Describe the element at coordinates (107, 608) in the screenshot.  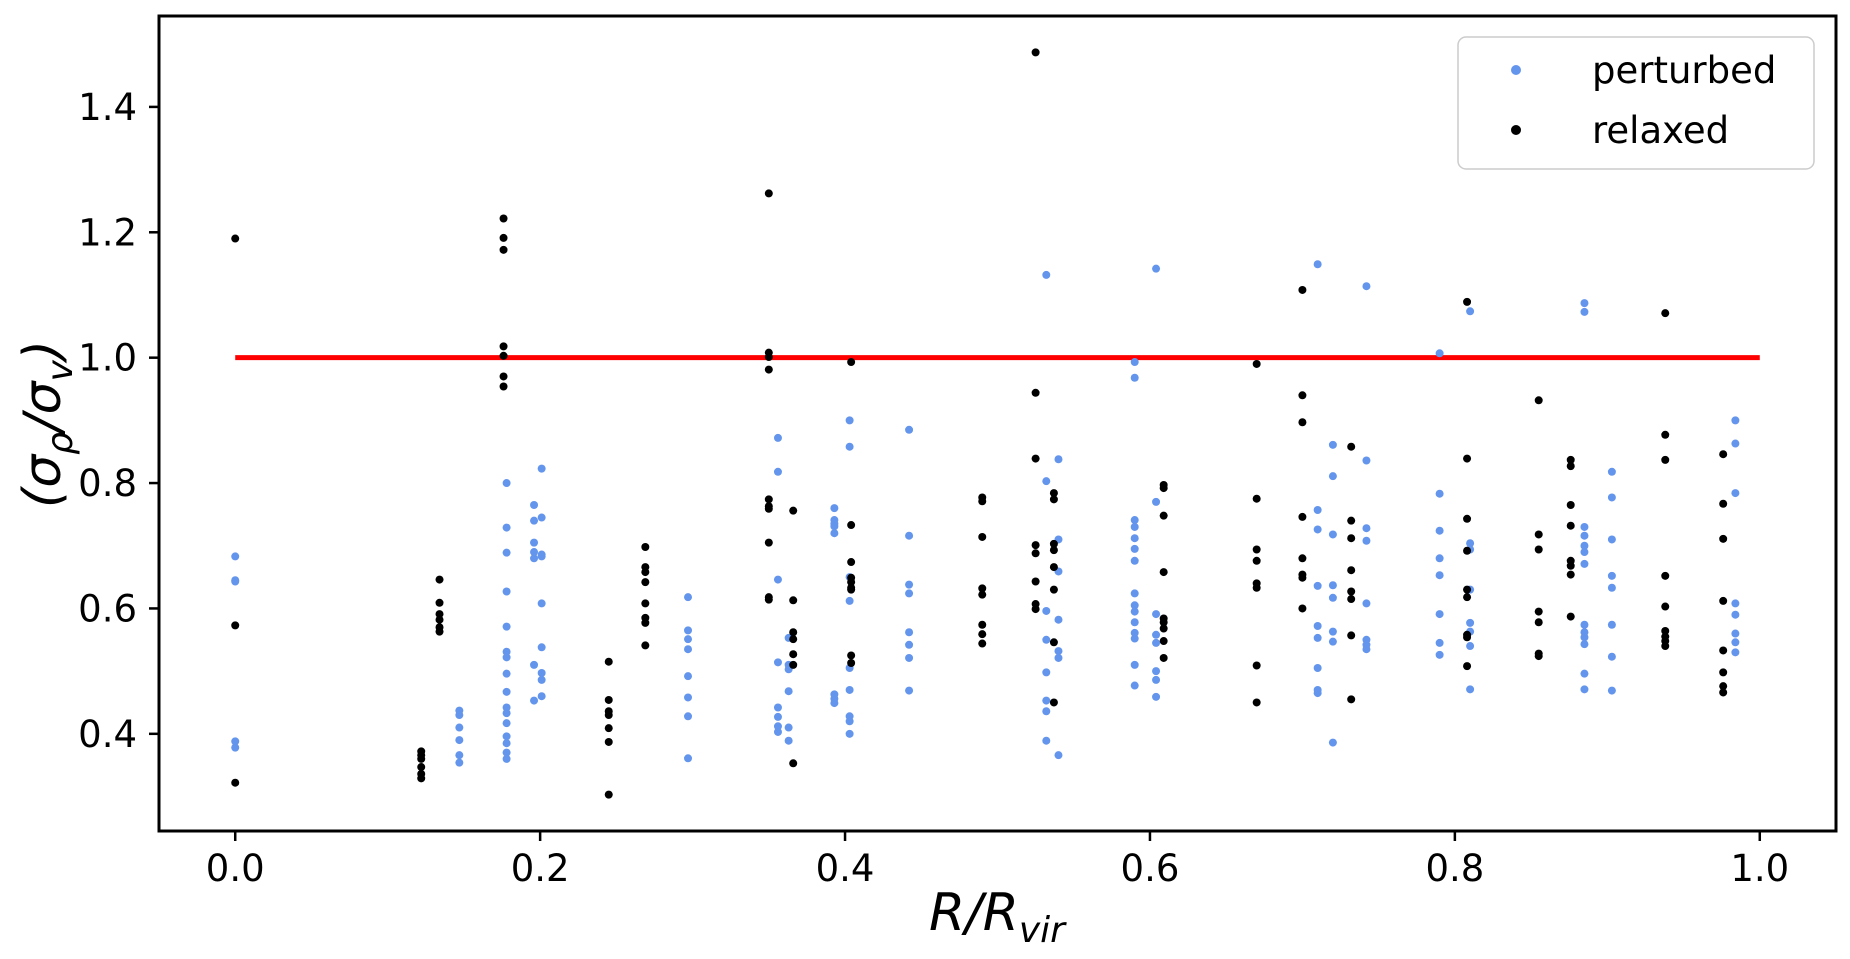
I see `y-tick-label: 0.6` at that location.